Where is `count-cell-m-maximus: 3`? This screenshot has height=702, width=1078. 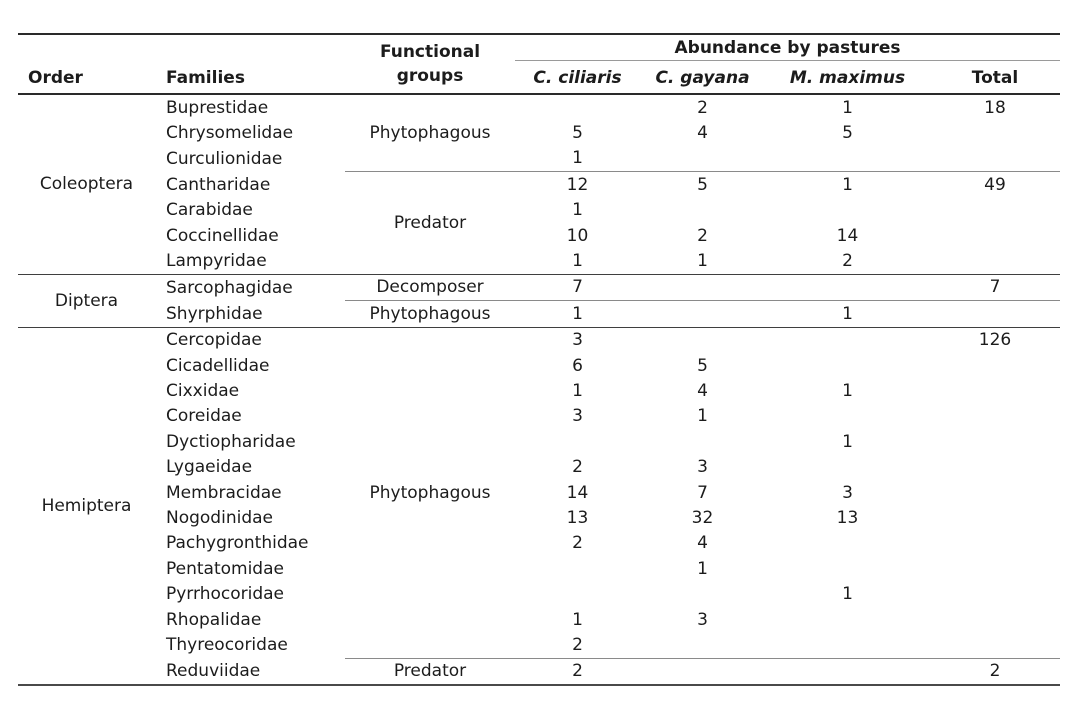 count-cell-m-maximus: 3 is located at coordinates (847, 492).